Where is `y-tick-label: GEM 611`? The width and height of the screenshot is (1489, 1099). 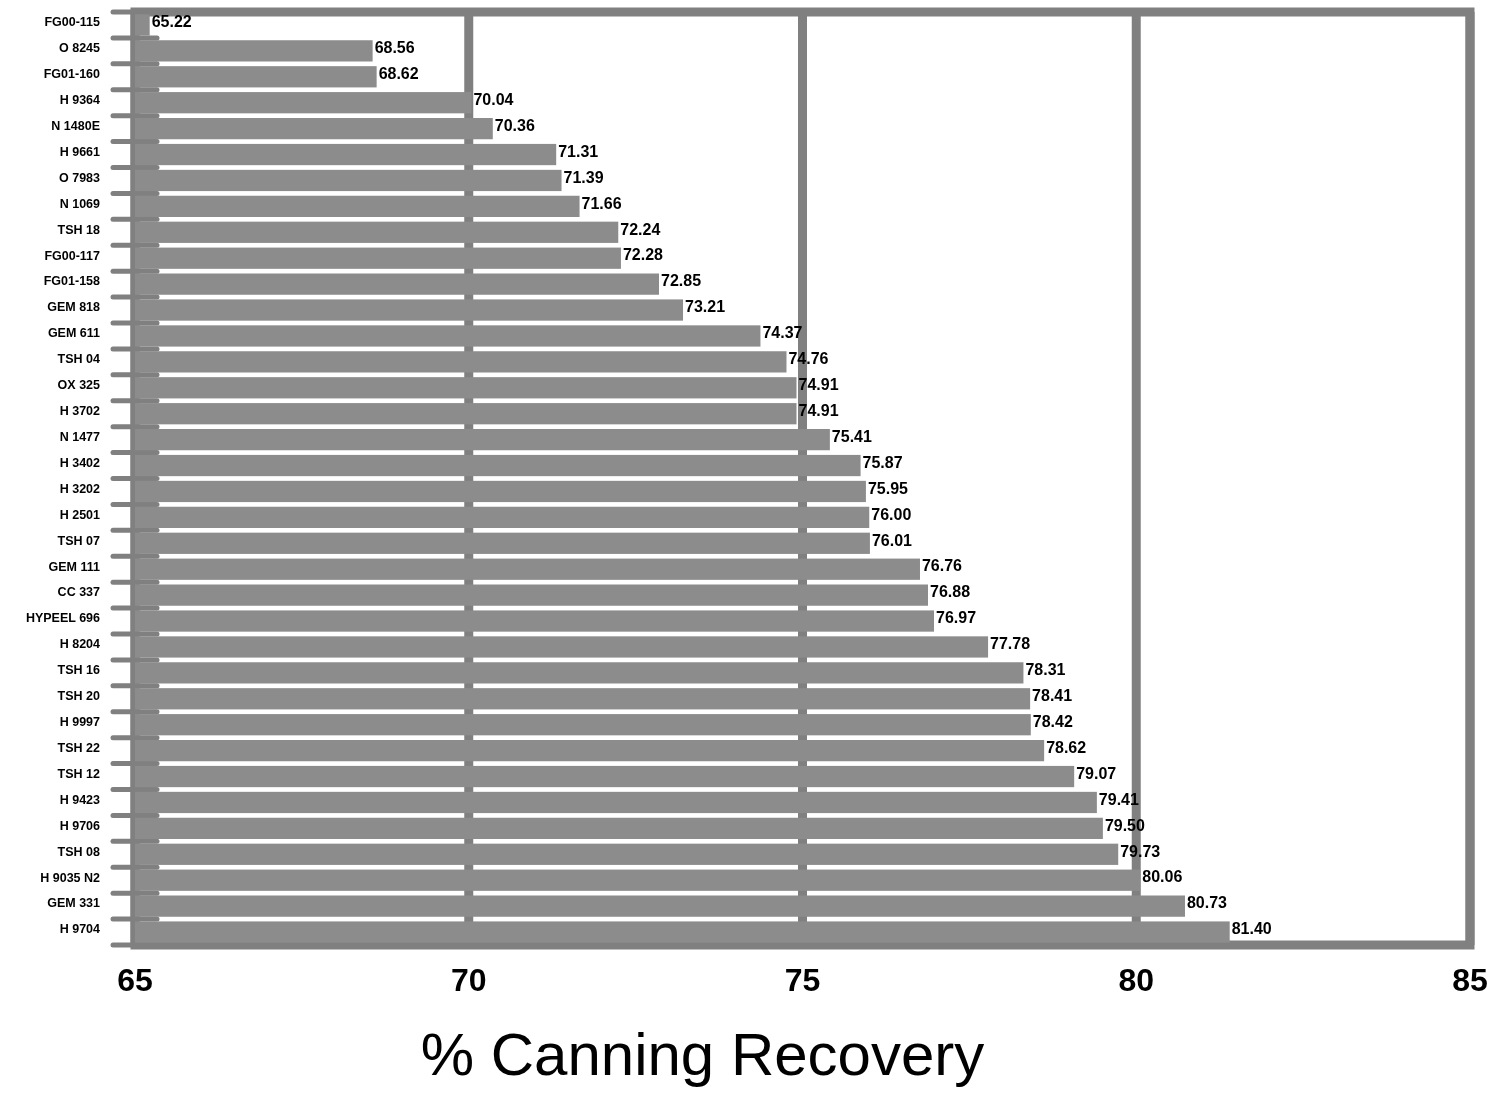 y-tick-label: GEM 611 is located at coordinates (74, 333).